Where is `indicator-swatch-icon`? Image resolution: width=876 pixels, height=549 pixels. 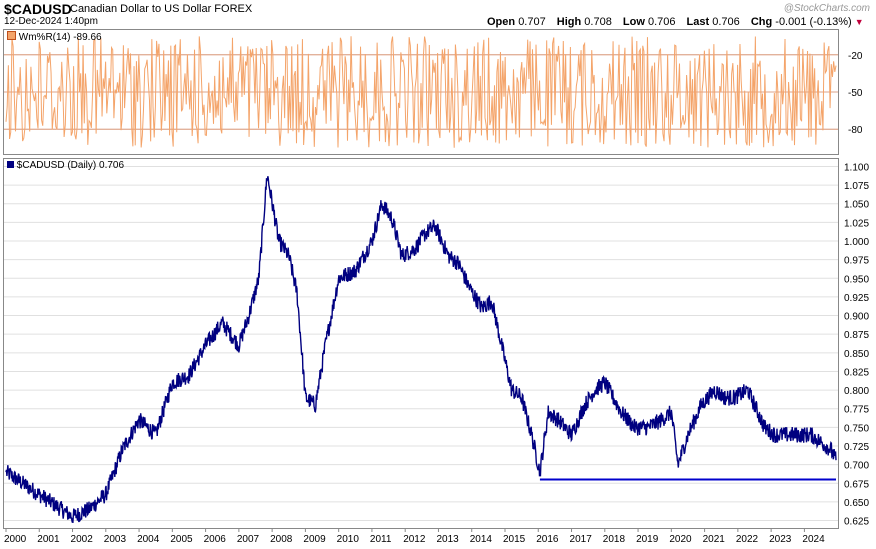
indicator-swatch-icon is located at coordinates (11, 35).